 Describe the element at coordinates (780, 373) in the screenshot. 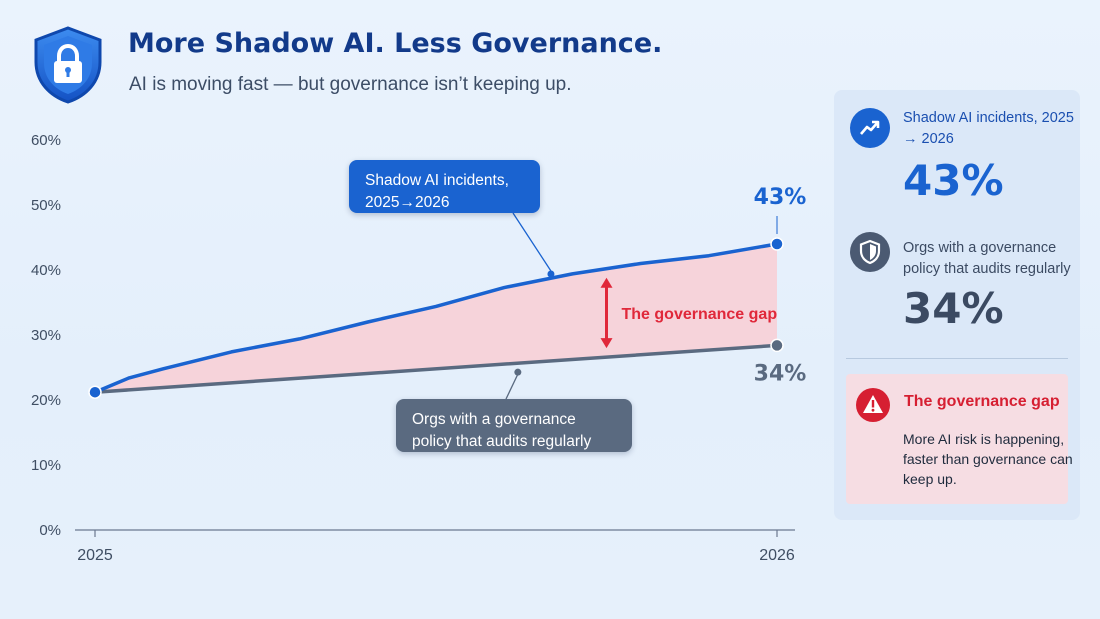

I see `governance-end-label: 34%` at that location.